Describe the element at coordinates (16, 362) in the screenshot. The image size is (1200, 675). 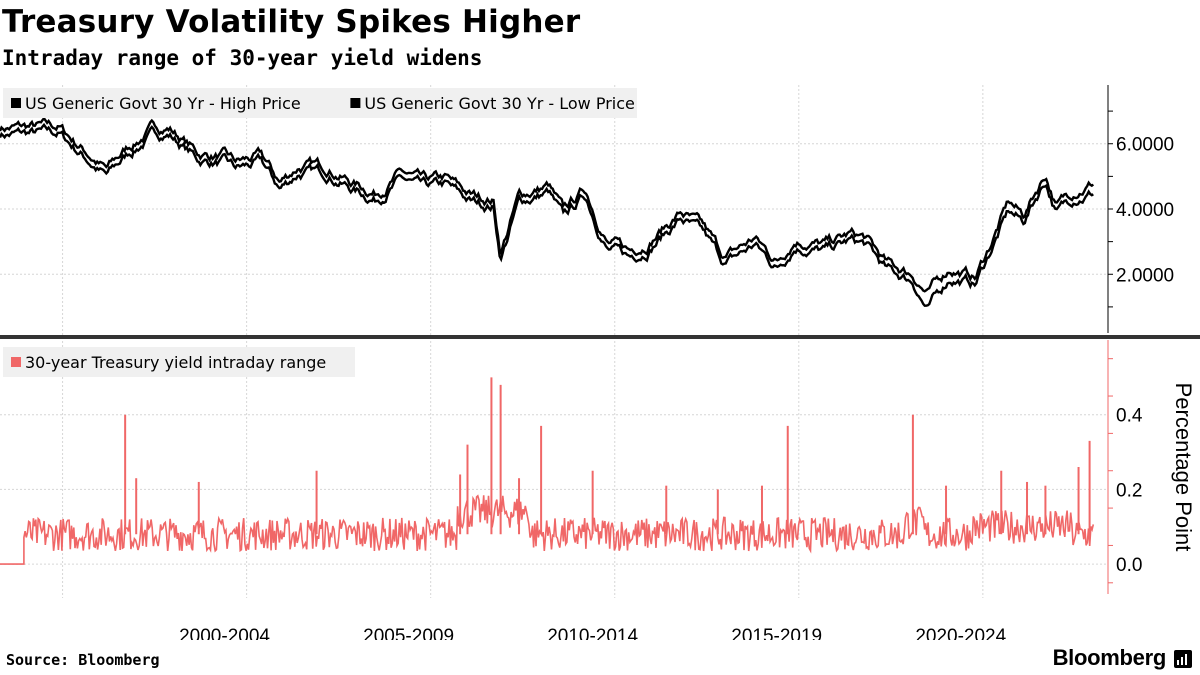
I see `bottom-legend-swatch` at that location.